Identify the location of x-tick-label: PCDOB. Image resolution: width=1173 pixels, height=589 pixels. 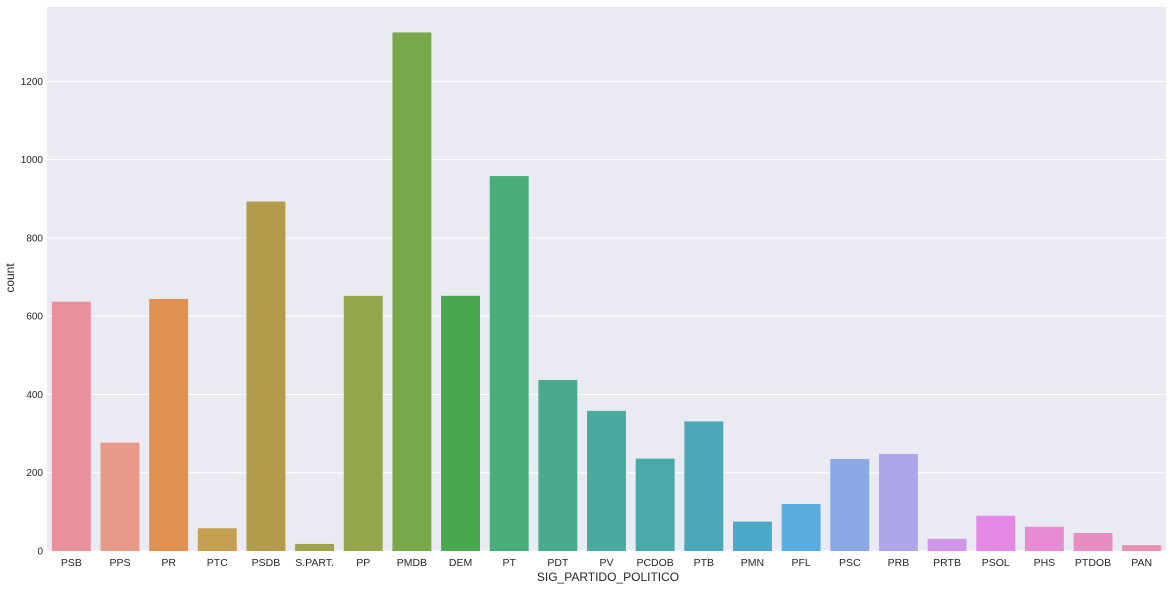
(654, 563).